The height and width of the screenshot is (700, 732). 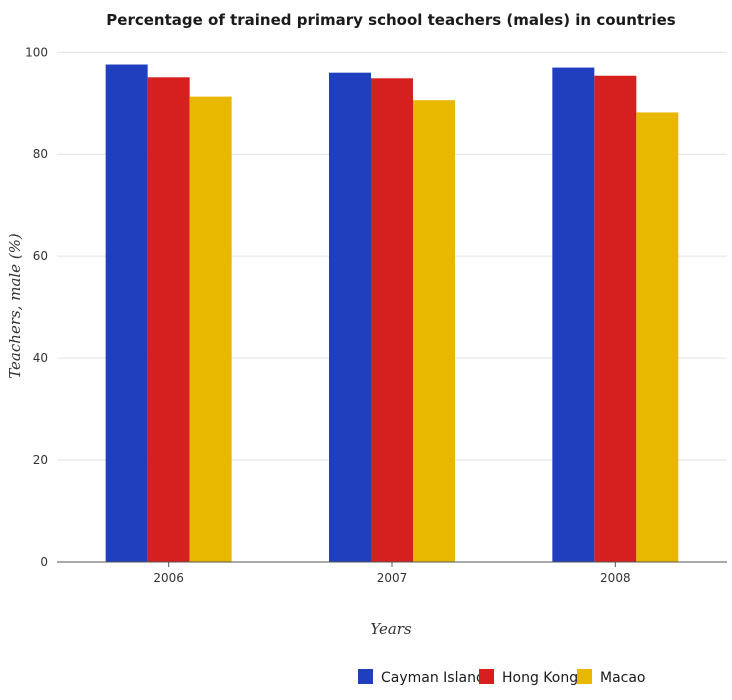 What do you see at coordinates (36, 307) in the screenshot?
I see `y-axis-ticks: 0 20 40 60 80 100` at bounding box center [36, 307].